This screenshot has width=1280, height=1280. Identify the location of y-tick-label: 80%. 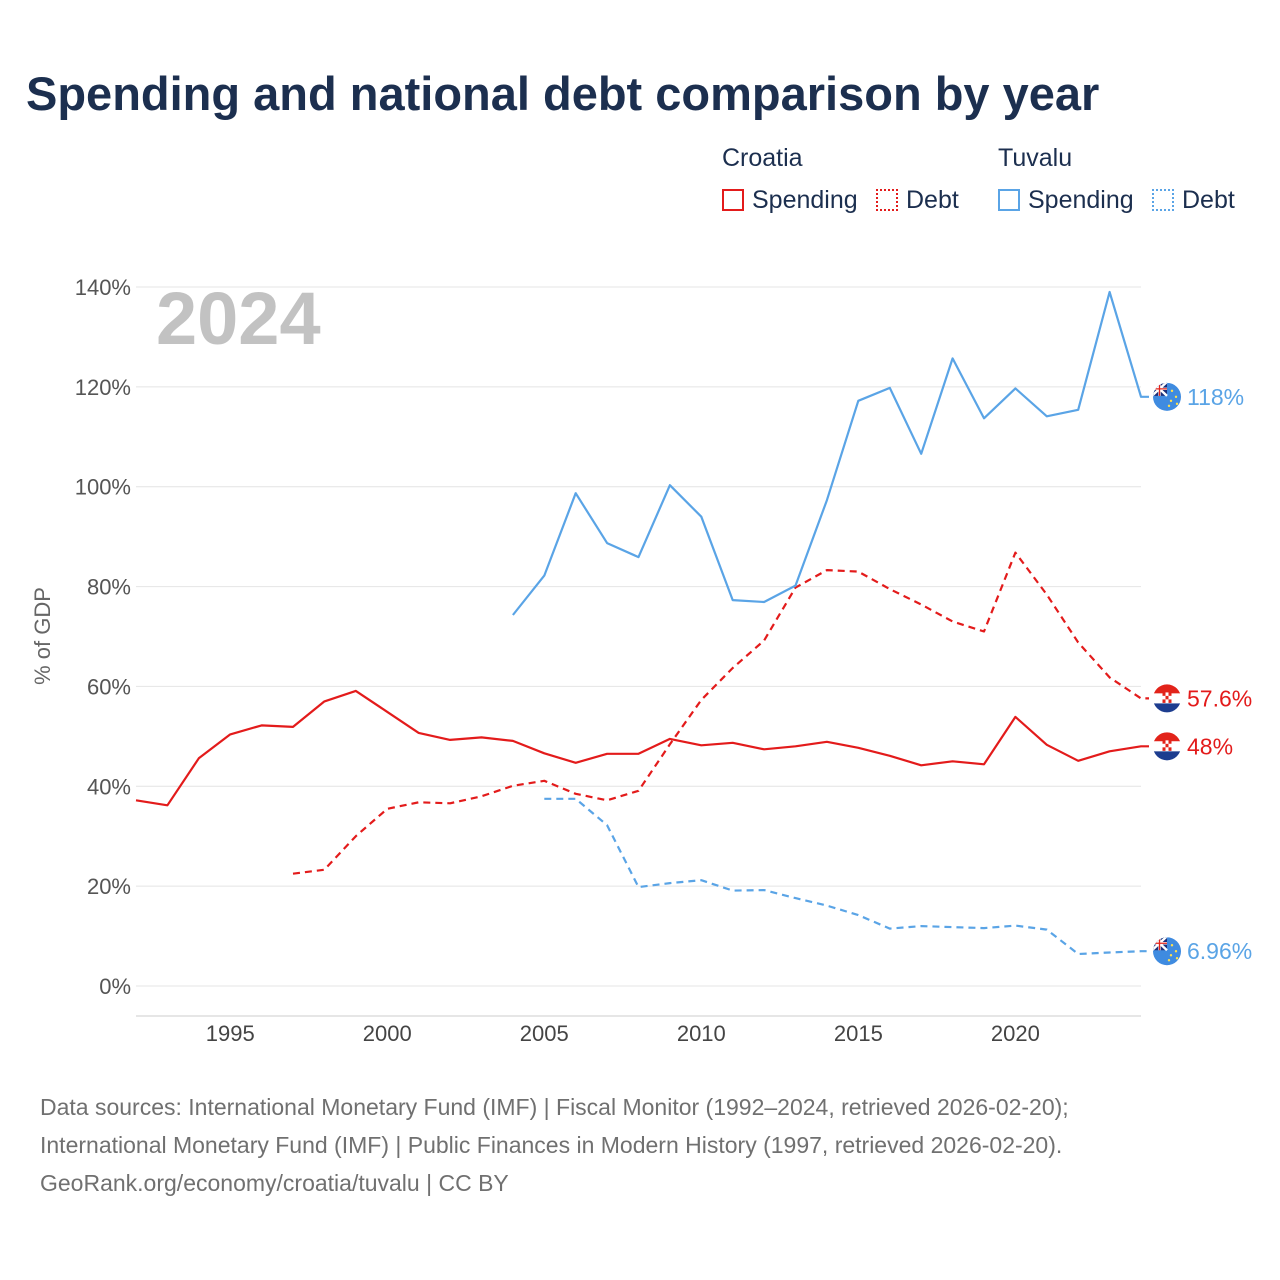
(109, 587).